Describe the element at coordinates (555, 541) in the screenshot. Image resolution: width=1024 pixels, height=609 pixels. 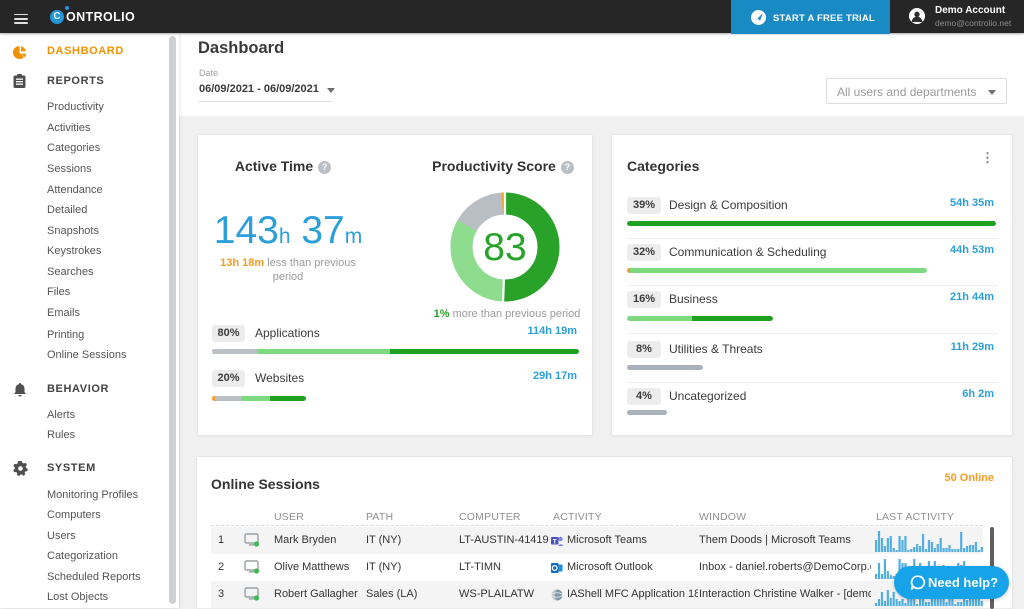
I see `svg-text: T` at that location.